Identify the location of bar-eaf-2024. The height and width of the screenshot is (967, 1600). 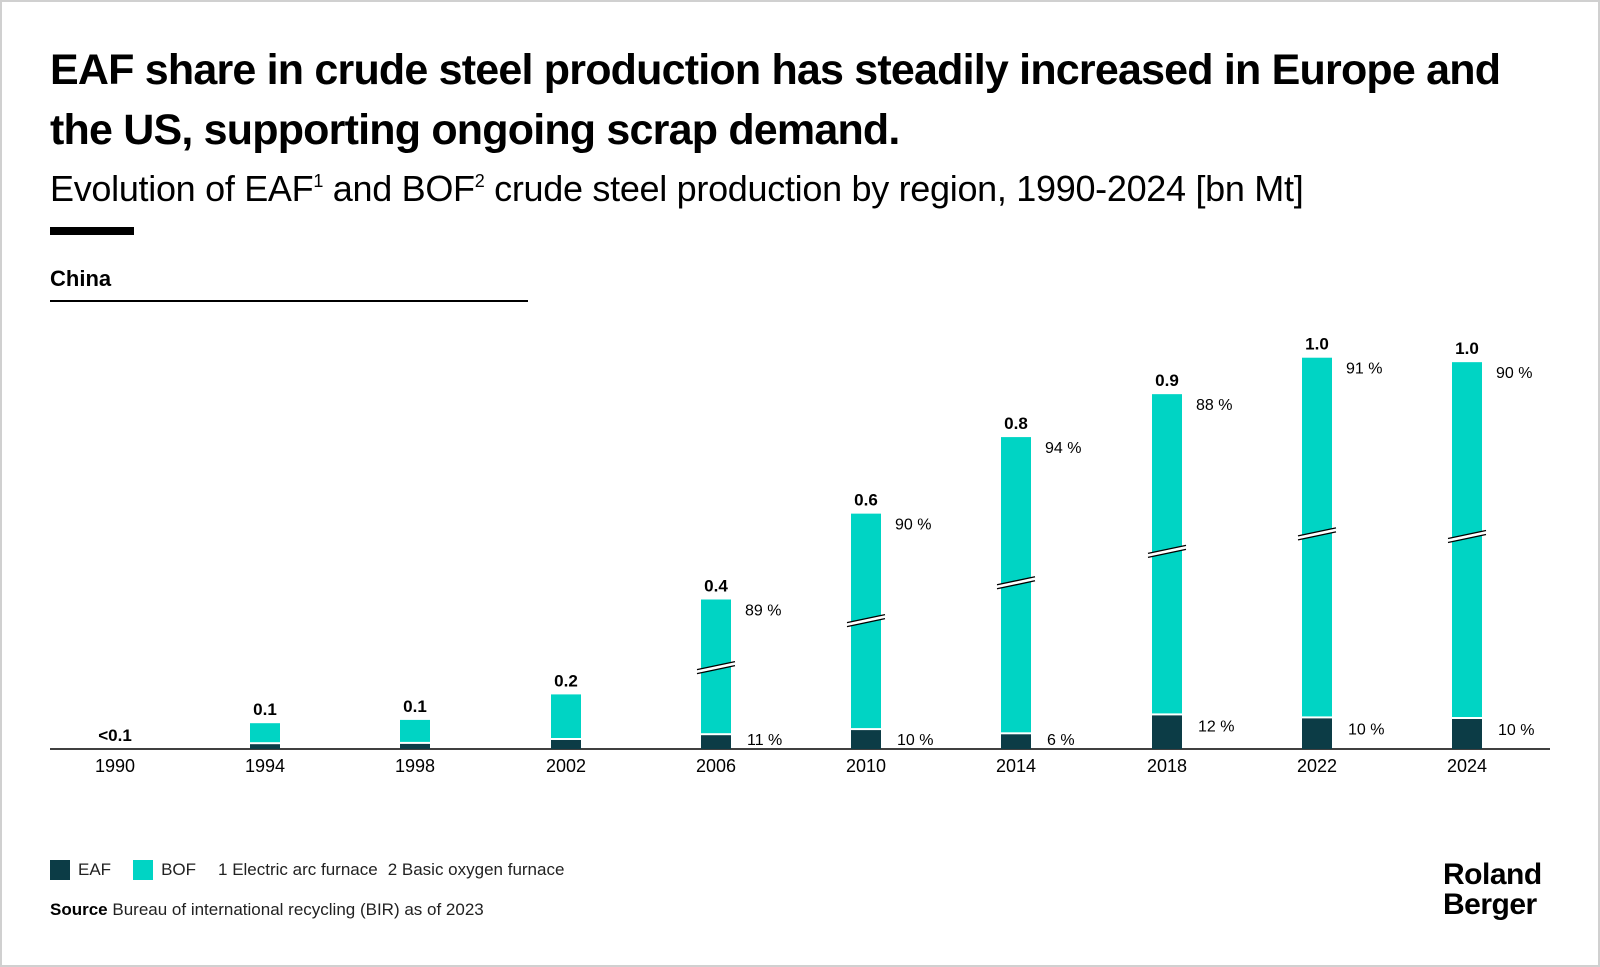
(1467, 734).